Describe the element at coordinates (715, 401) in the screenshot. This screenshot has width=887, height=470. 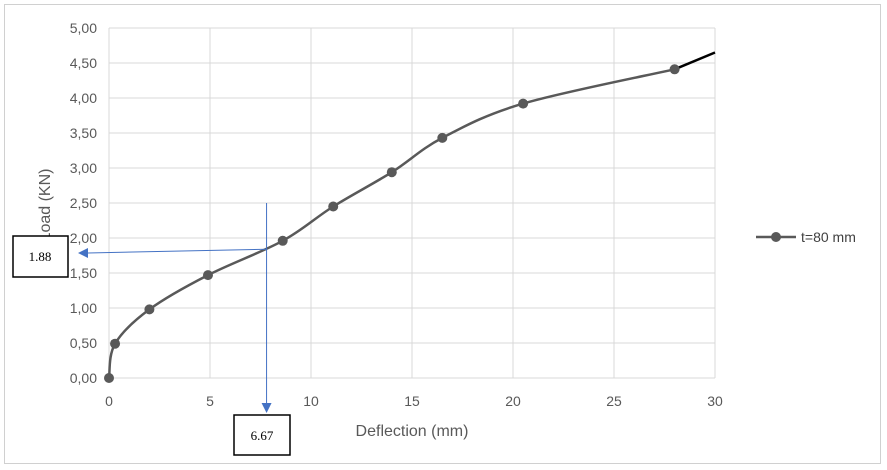
I see `x-tick-label: 30` at that location.